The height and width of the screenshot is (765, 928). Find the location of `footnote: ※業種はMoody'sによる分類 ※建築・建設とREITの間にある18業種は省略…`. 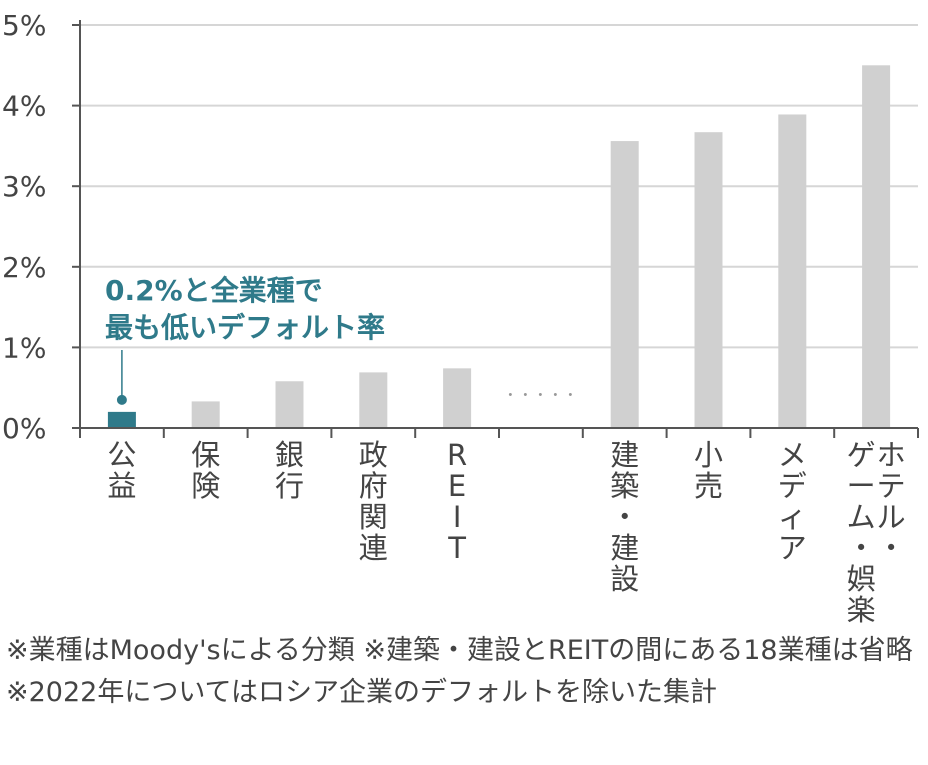

footnote: ※業種はMoody'sによる分類 ※建築・建設とREITの間にある18業種は省略… is located at coordinates (459, 671).